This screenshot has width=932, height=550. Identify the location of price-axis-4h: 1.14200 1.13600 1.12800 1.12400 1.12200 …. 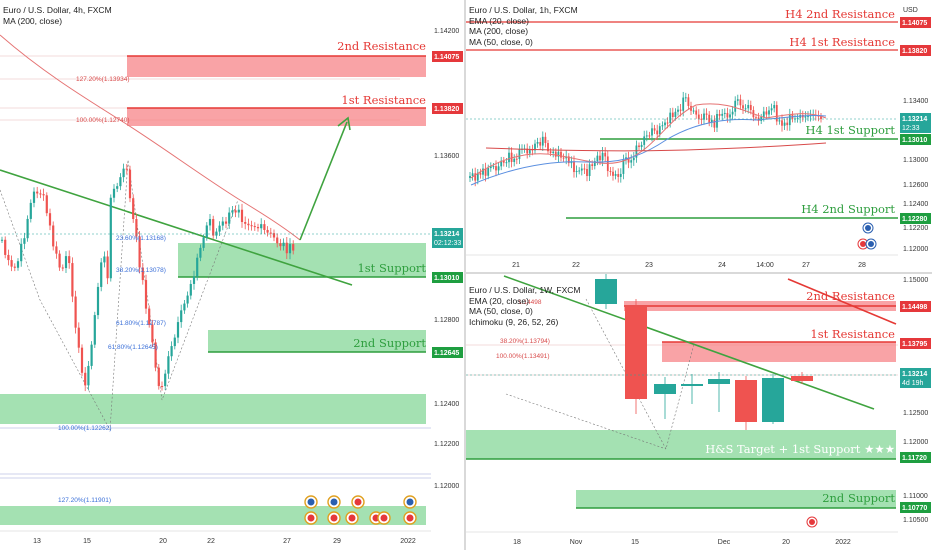
(447, 275).